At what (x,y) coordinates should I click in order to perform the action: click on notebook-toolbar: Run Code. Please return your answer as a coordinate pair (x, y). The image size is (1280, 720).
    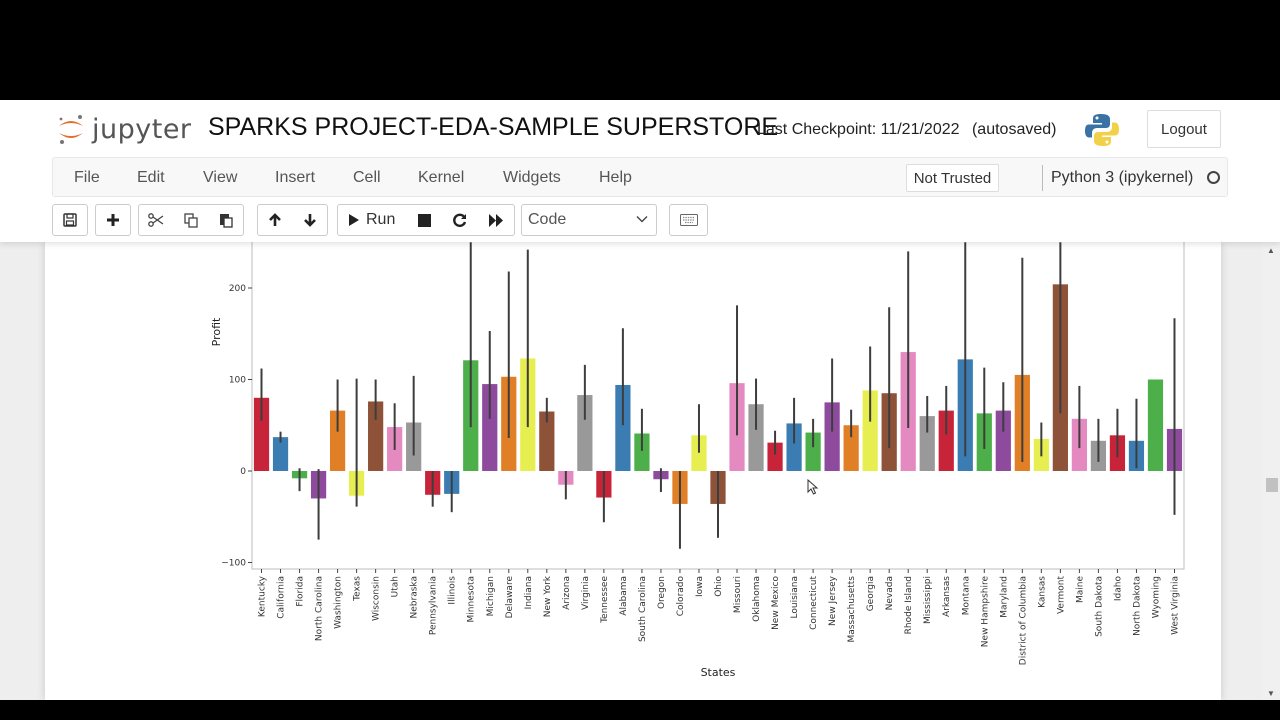
    Looking at the image, I should click on (402, 220).